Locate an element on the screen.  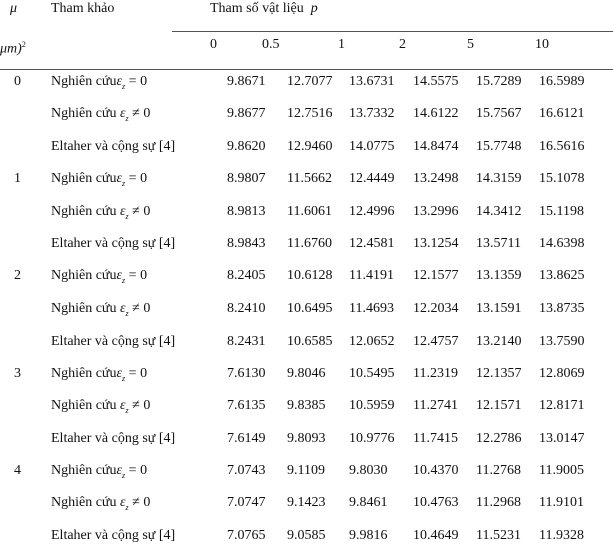
table-cell-value: 15.1078 is located at coordinates (562, 178).